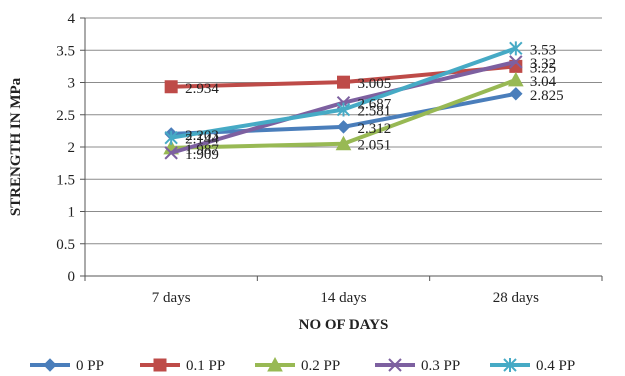 Image resolution: width=625 pixels, height=376 pixels. What do you see at coordinates (543, 50) in the screenshot?
I see `data-label: 3.53` at bounding box center [543, 50].